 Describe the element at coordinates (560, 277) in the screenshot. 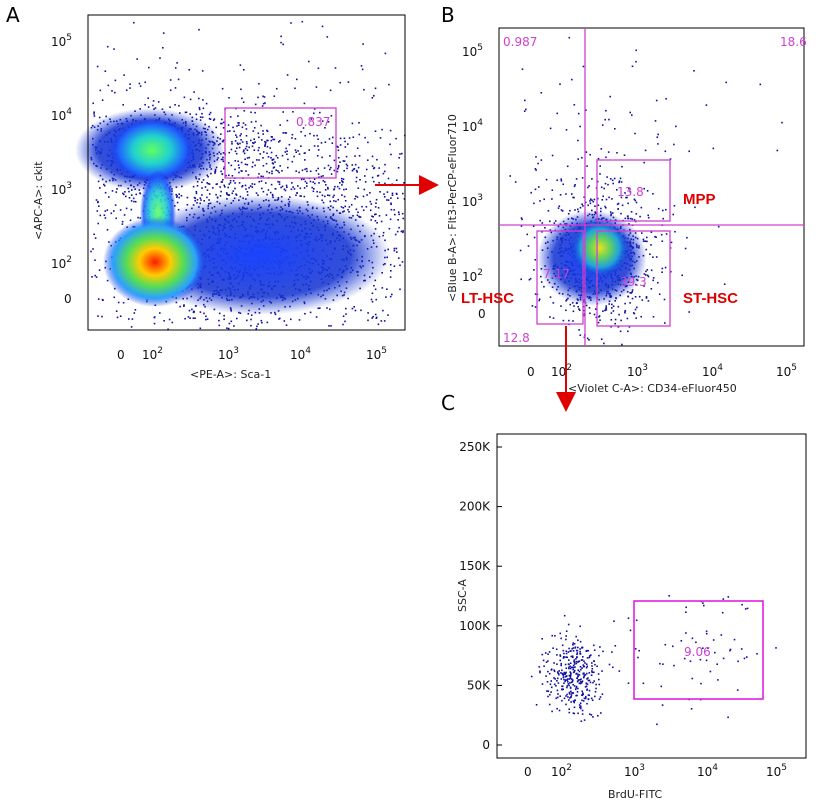

I see `panel-b-gate-lt-hsc` at that location.